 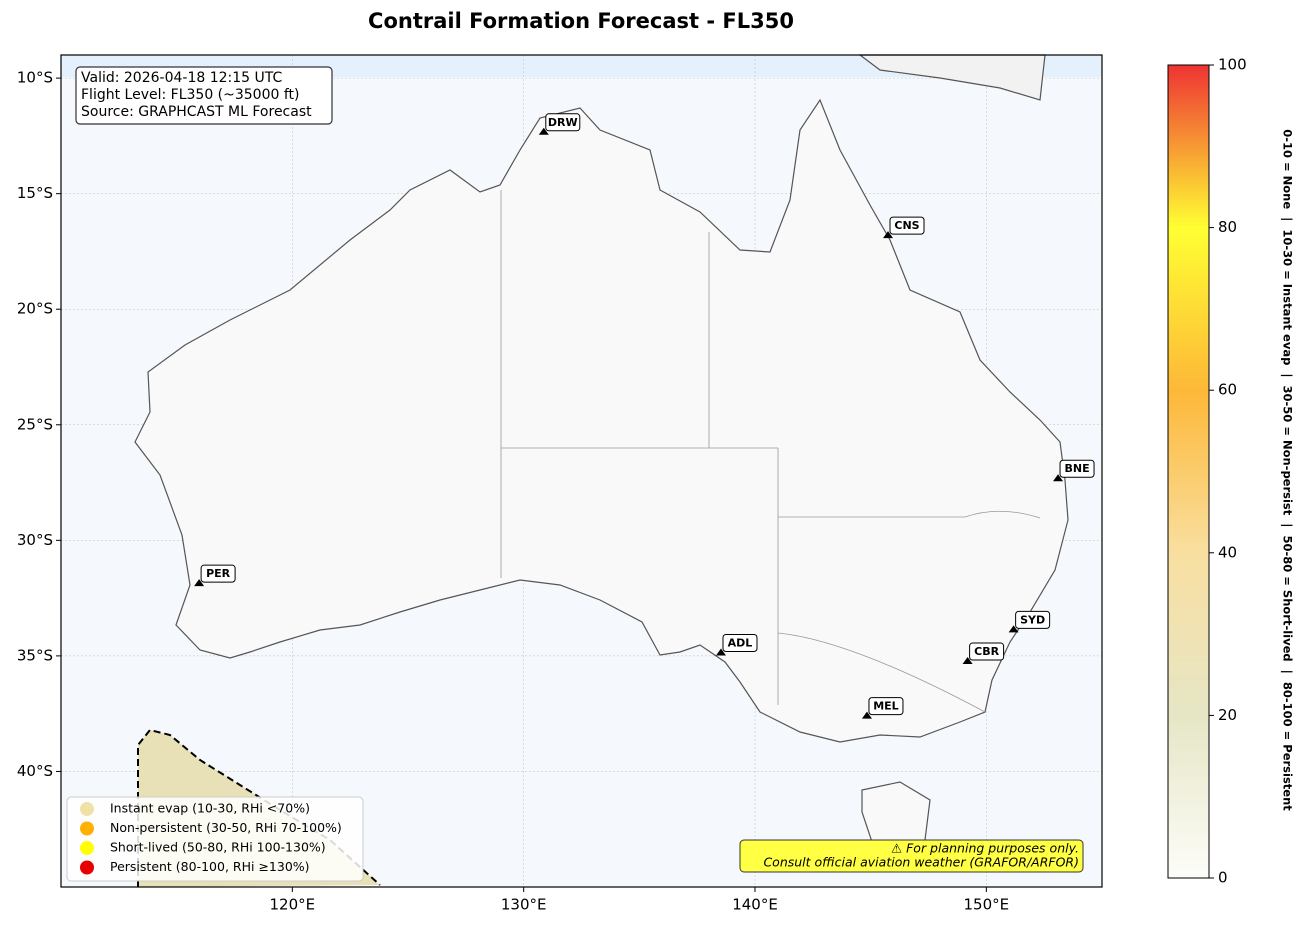 I want to click on colorbar-tick-label: 20, so click(x=1227, y=715).